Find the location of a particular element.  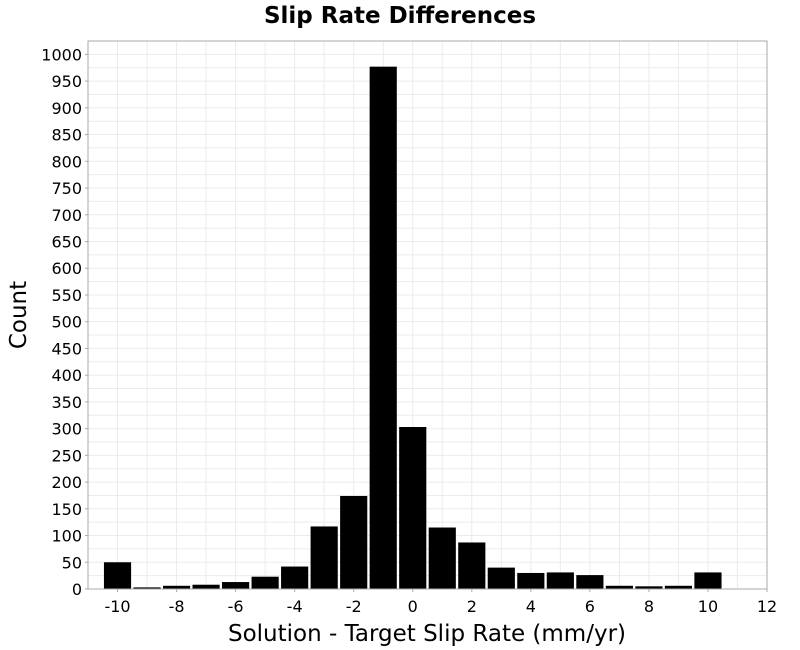

y-tick-label: 400 is located at coordinates (66, 375).